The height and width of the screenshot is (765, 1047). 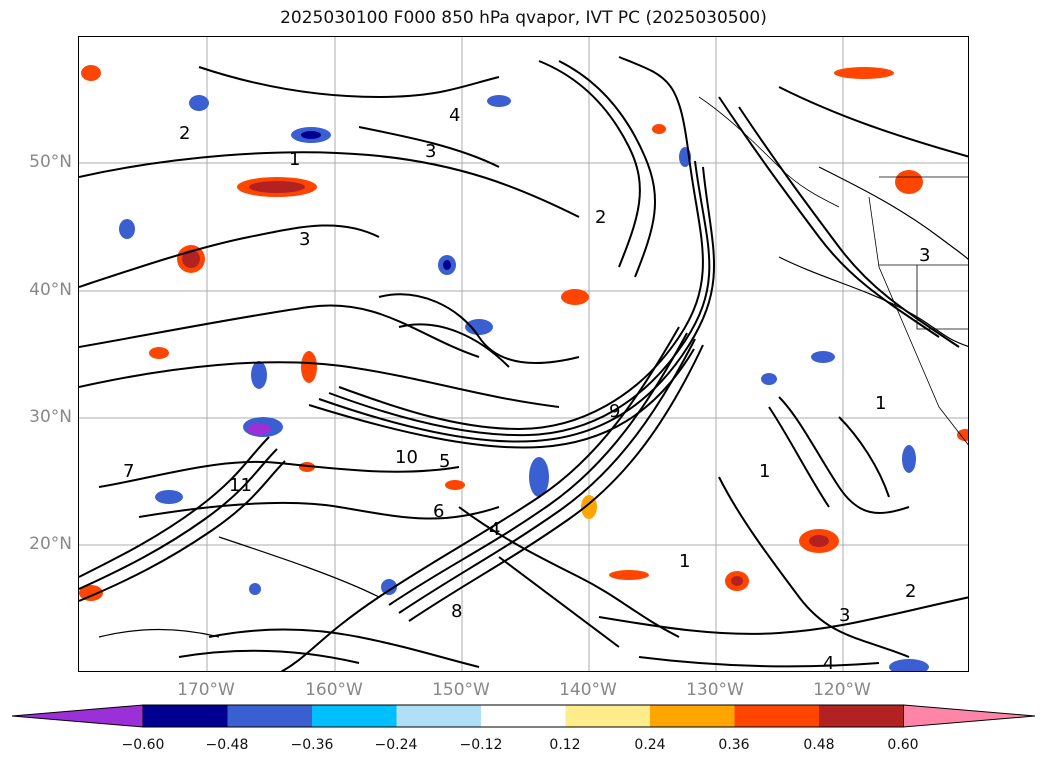 I want to click on contour-label: 6, so click(x=438, y=511).